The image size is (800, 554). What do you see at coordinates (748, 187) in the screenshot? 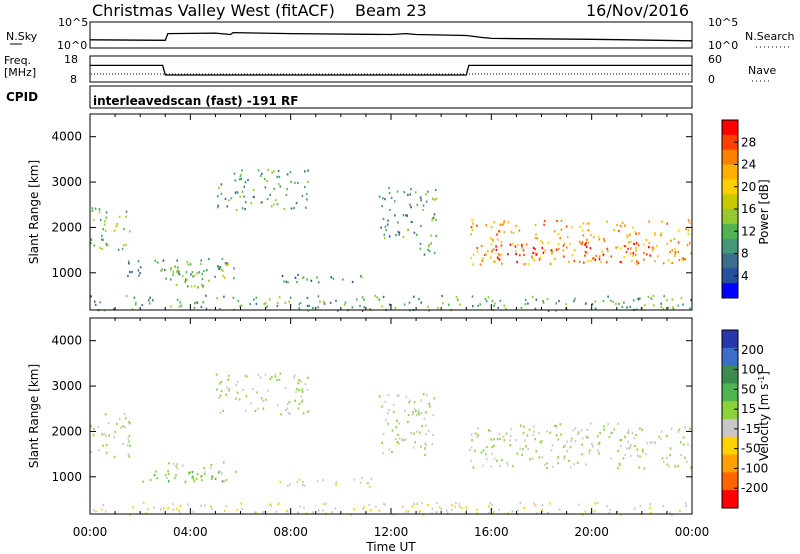
I see `colorbar-tick-label: 20` at bounding box center [748, 187].